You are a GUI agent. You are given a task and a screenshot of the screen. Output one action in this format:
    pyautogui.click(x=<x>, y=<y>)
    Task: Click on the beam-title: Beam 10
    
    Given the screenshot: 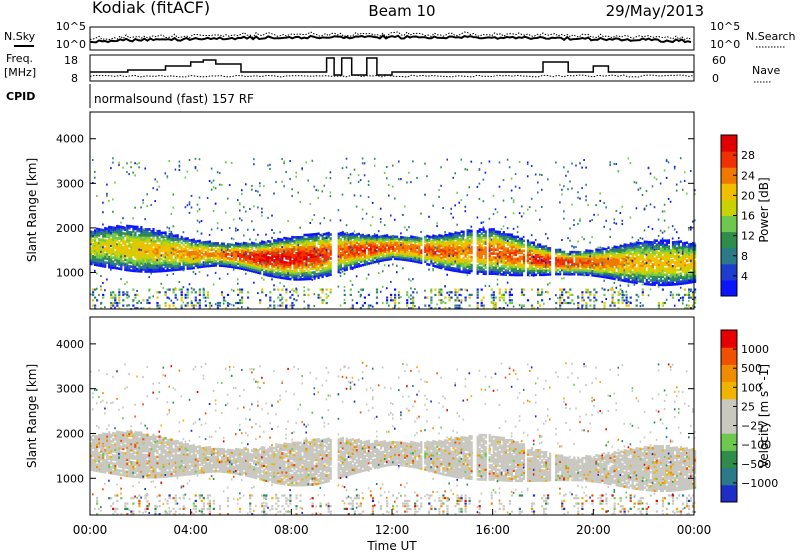 What is the action you would take?
    pyautogui.click(x=401, y=11)
    